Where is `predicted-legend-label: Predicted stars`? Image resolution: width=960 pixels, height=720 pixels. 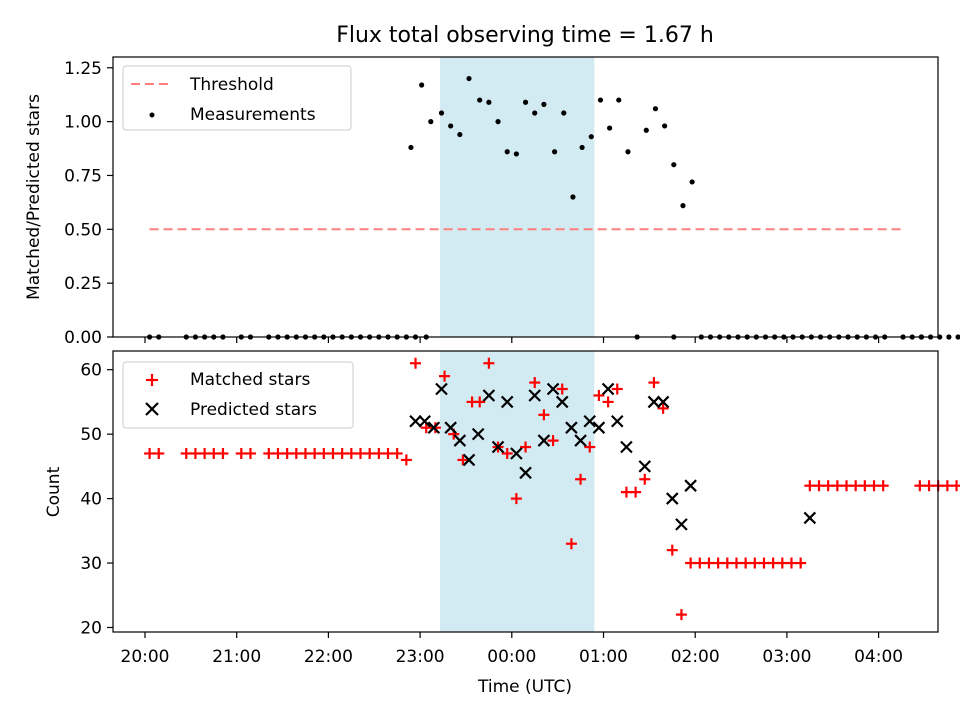
predicted-legend-label: Predicted stars is located at coordinates (253, 410).